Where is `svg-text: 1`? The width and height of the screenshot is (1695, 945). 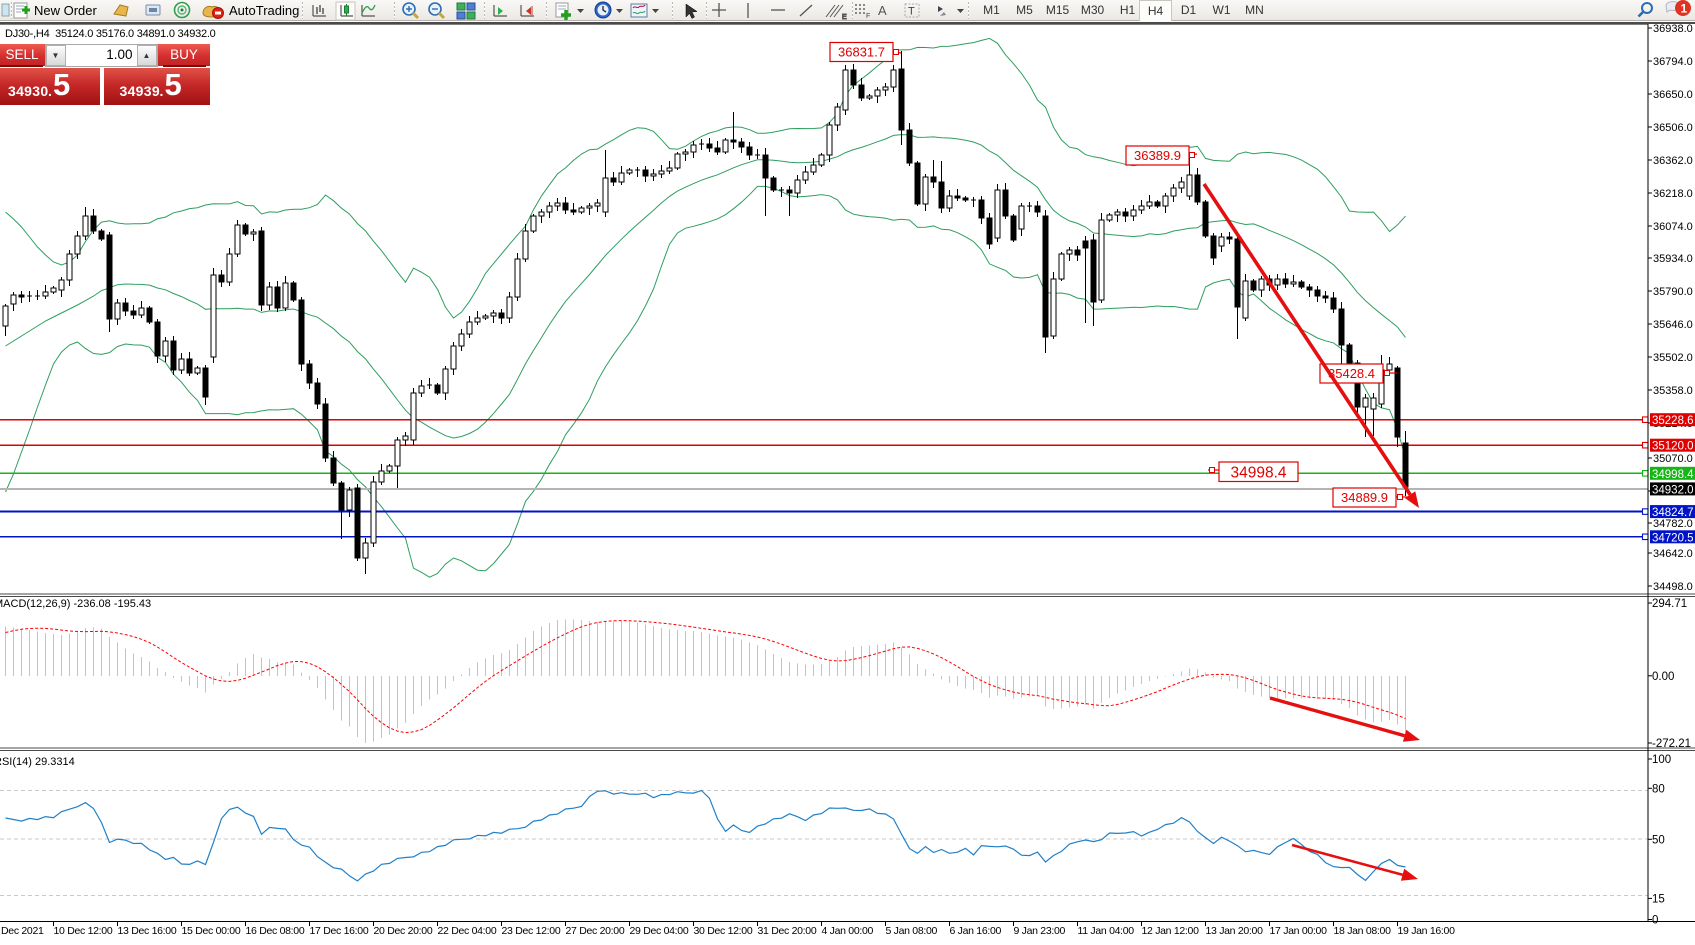
svg-text: 1 is located at coordinates (1684, 9).